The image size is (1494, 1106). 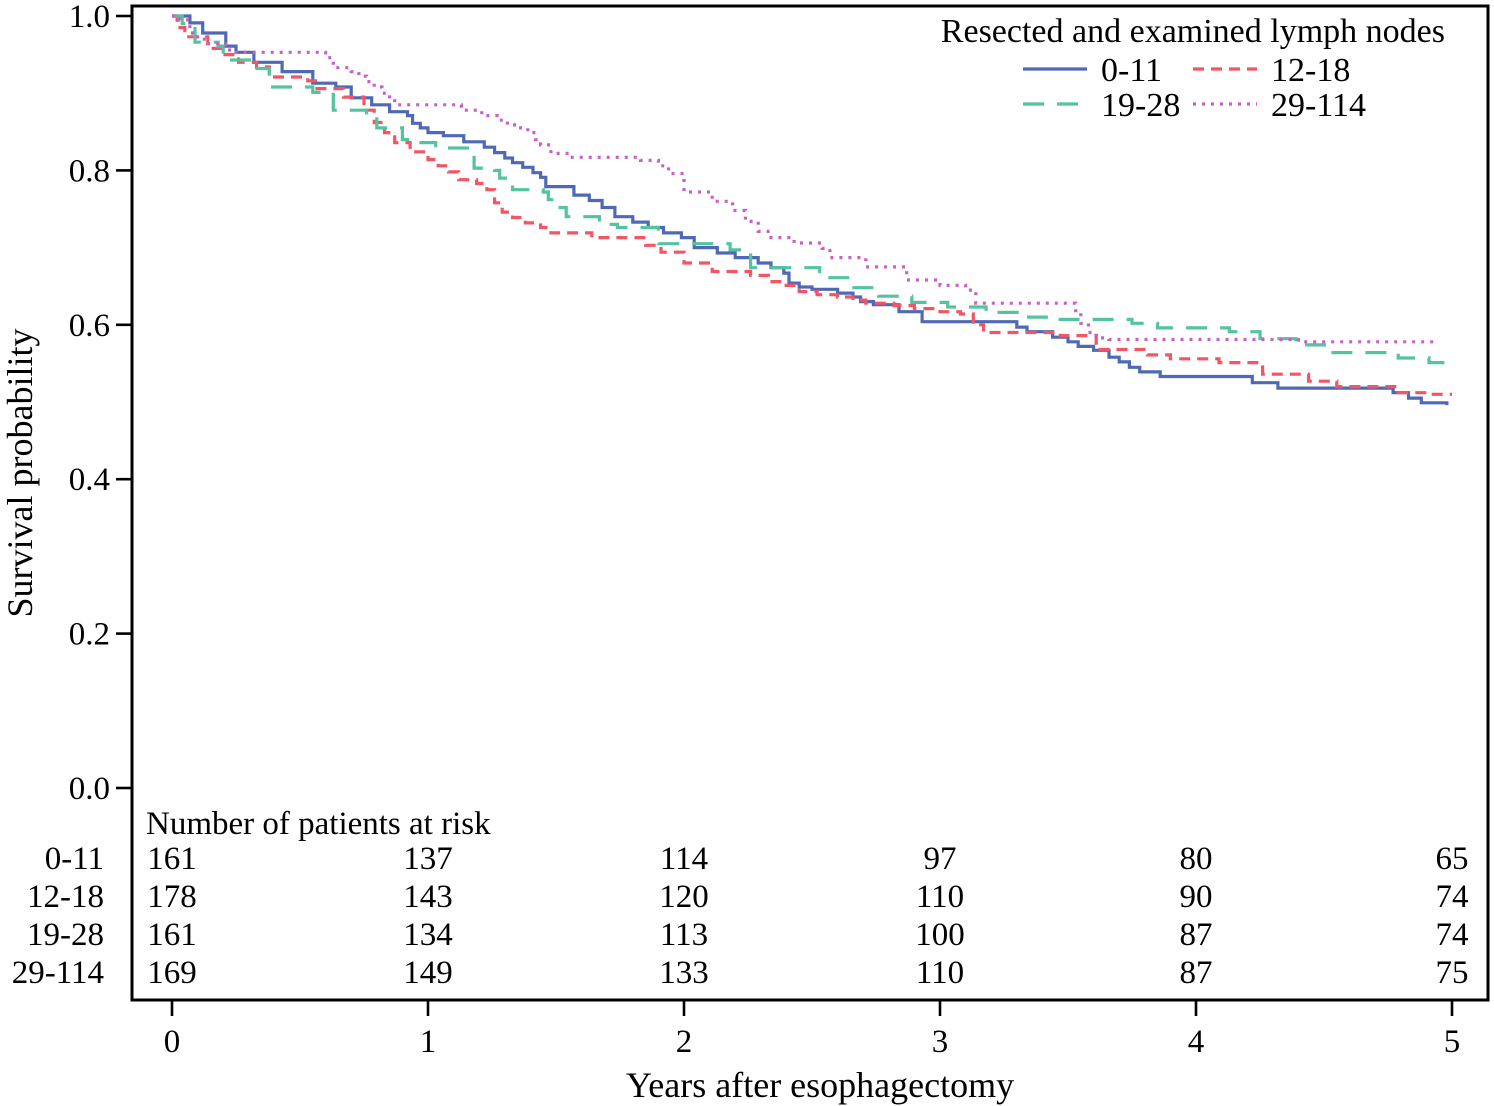 I want to click on y-axis: 1.0 0.8 0.6 0.4 0.2 0.0, so click(x=100, y=403).